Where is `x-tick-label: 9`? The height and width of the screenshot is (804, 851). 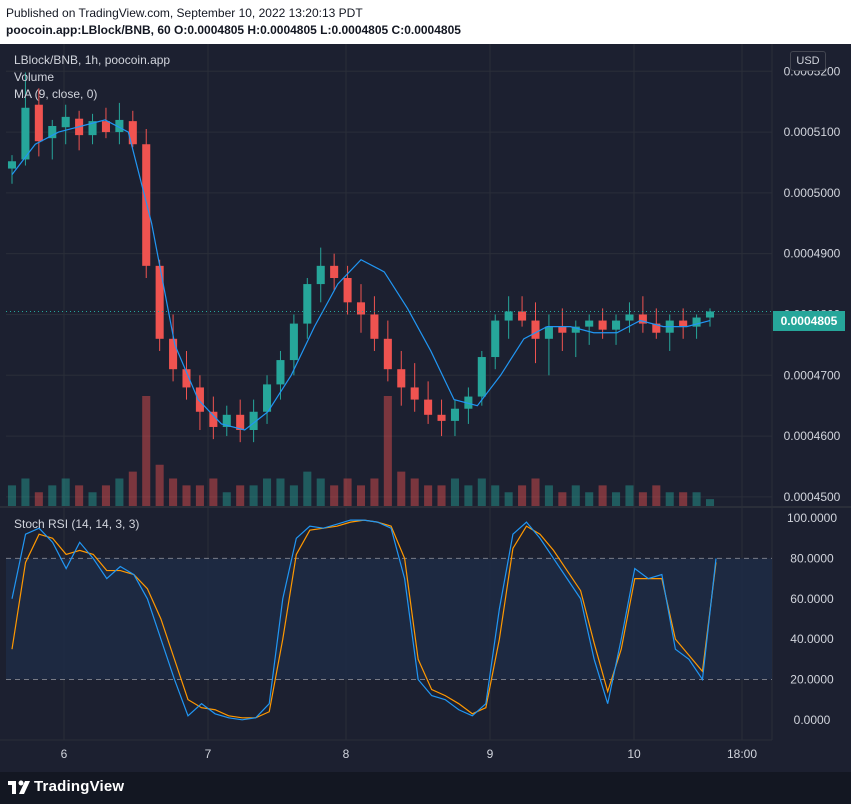 x-tick-label: 9 is located at coordinates (490, 754).